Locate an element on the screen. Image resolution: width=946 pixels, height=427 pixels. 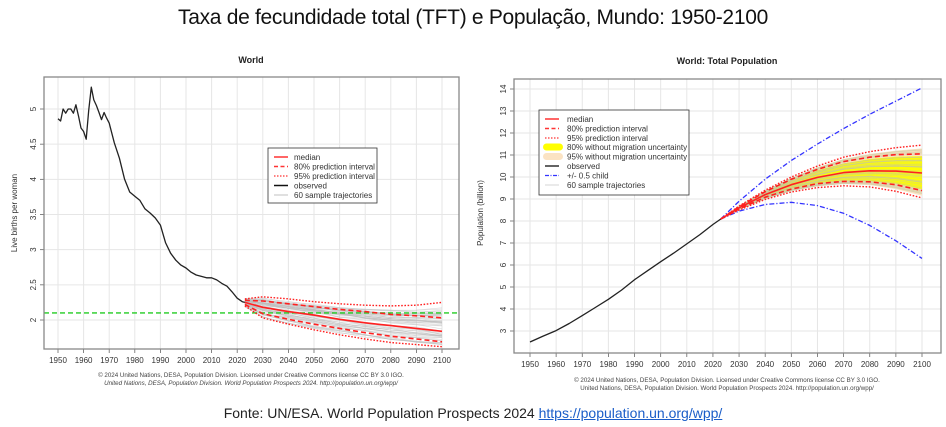
legend-label: 80% without migration uncertainty is located at coordinates (627, 147).